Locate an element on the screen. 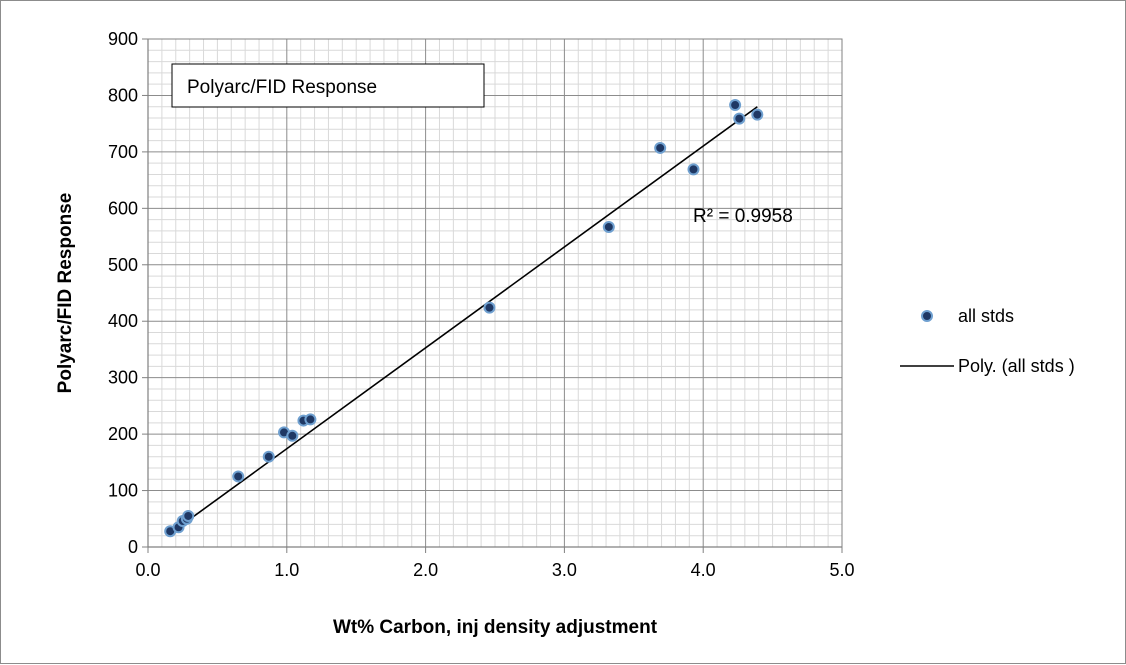  x-tick-label: 1.0 is located at coordinates (286, 570).